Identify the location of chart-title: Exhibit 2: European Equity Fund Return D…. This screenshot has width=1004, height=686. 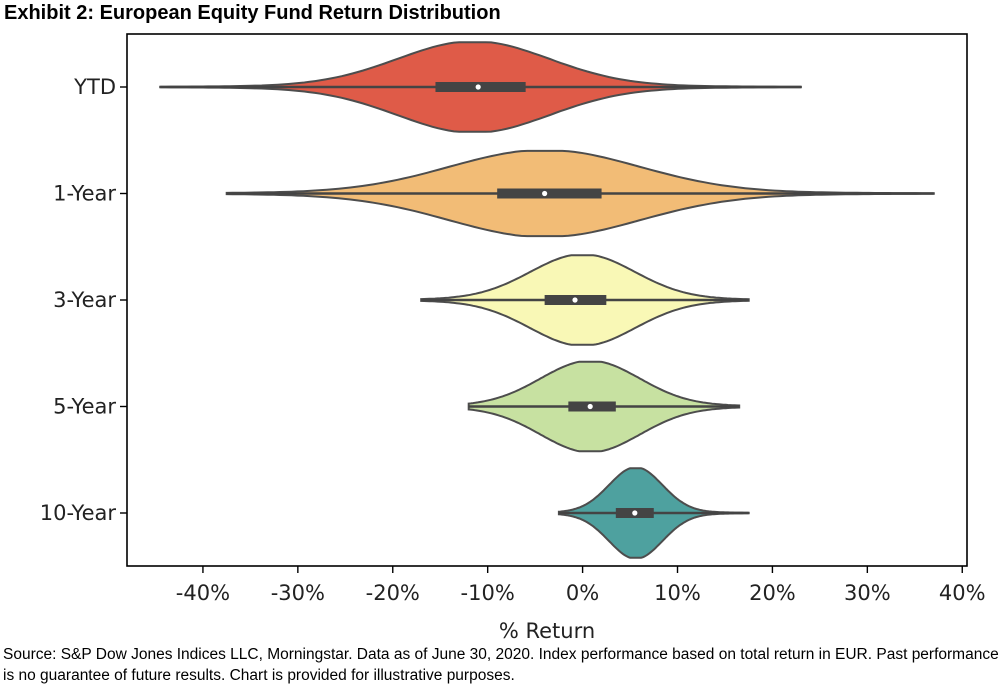
(252, 13).